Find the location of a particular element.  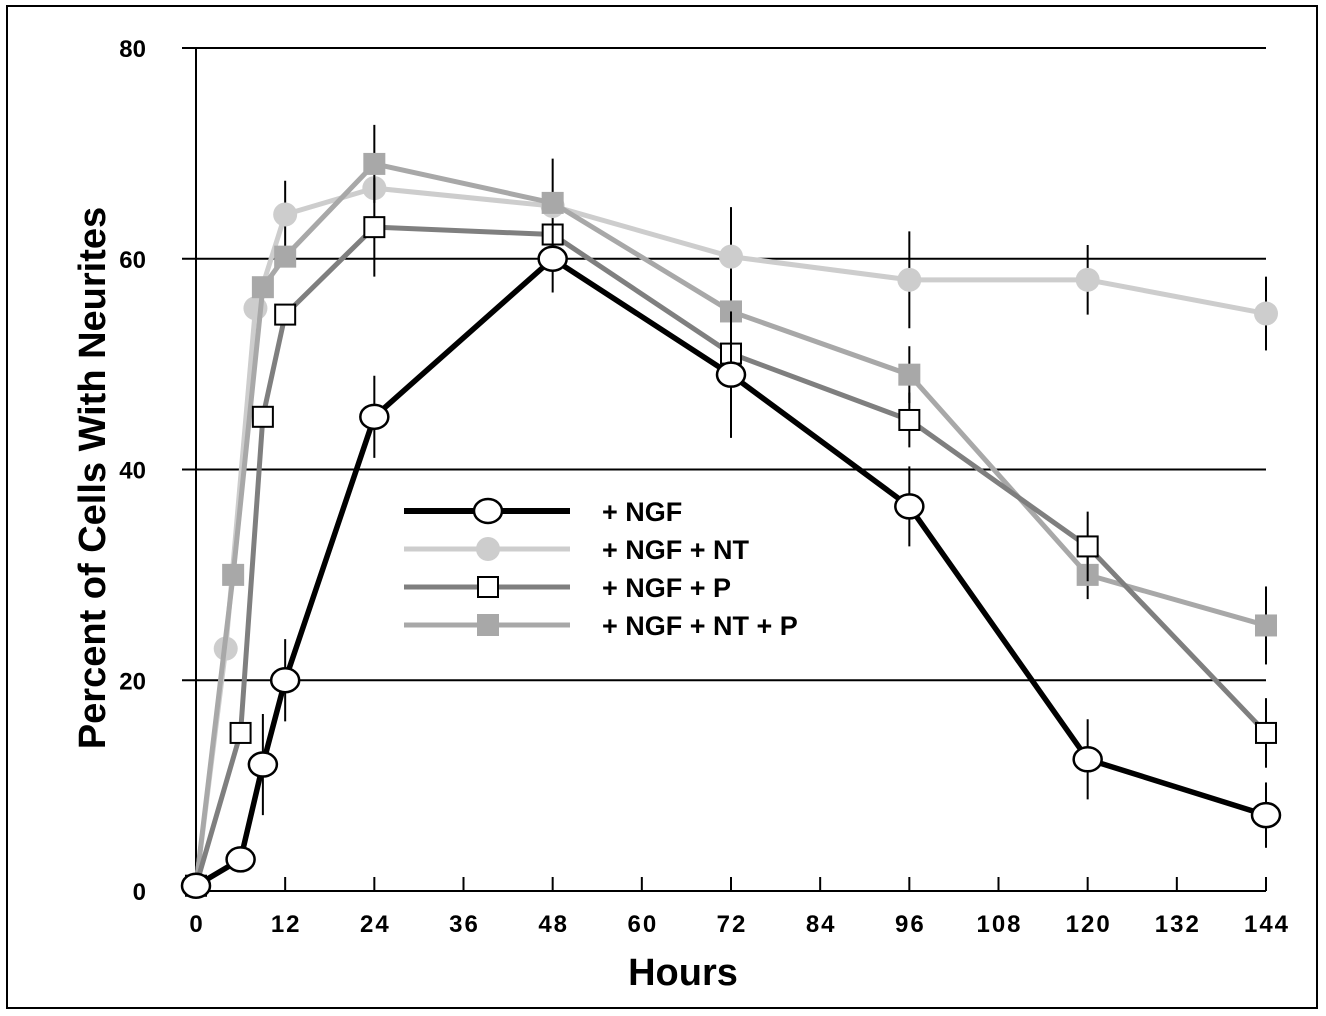

x-tick-label: 72 is located at coordinates (732, 924).